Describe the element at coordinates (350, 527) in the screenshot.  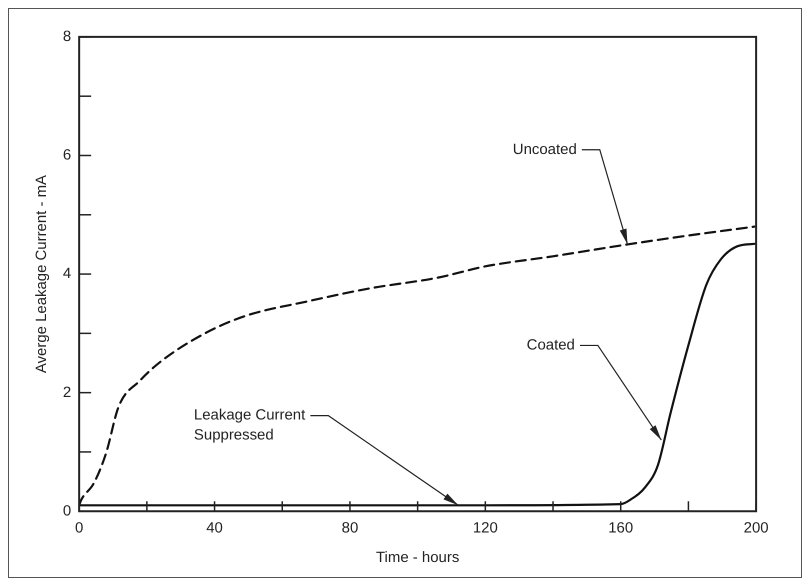
I see `x-tick-label: 80` at that location.